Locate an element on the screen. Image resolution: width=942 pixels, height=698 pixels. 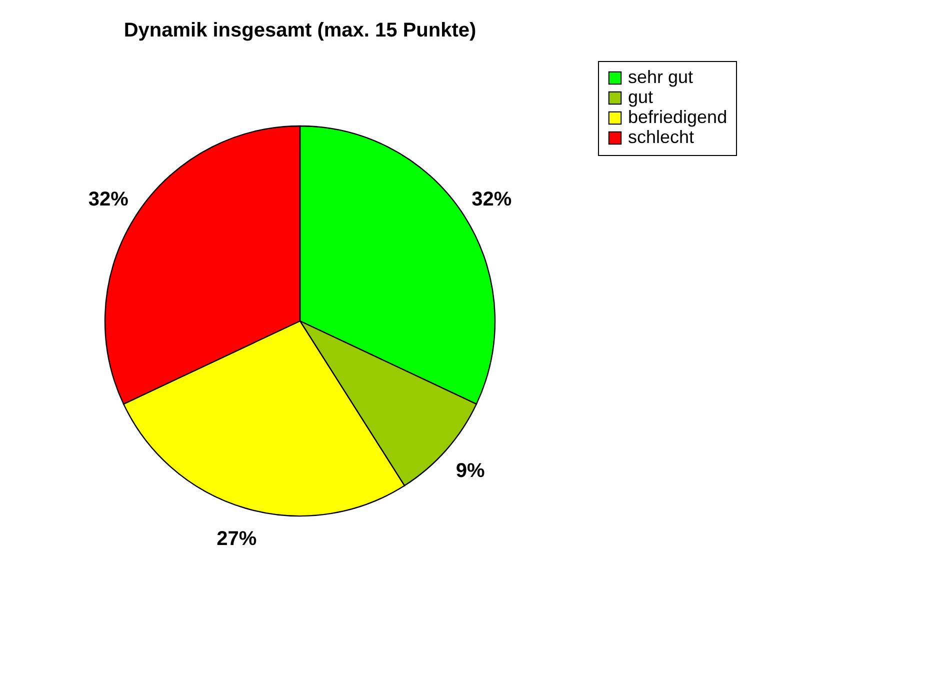
legend-label: gut is located at coordinates (641, 97).